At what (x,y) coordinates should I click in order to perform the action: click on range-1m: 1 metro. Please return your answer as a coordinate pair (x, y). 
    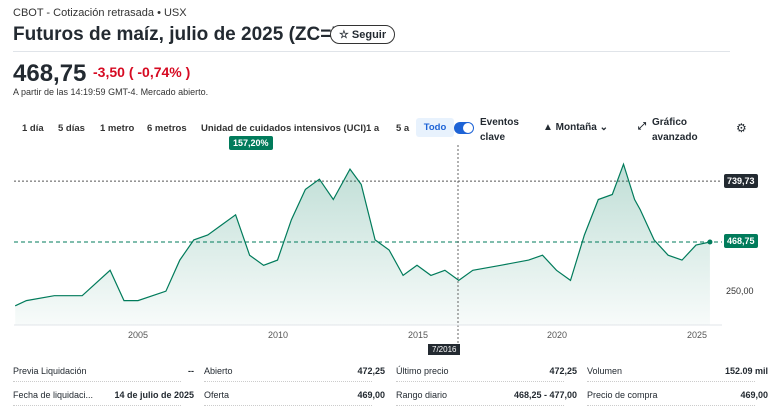
    Looking at the image, I should click on (117, 128).